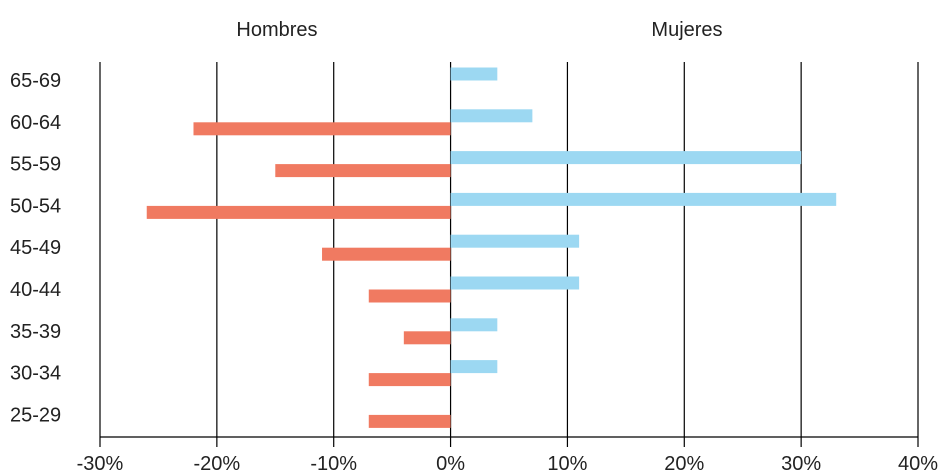 This screenshot has width=943, height=475. Describe the element at coordinates (35, 332) in the screenshot. I see `category-label: 35-39` at that location.